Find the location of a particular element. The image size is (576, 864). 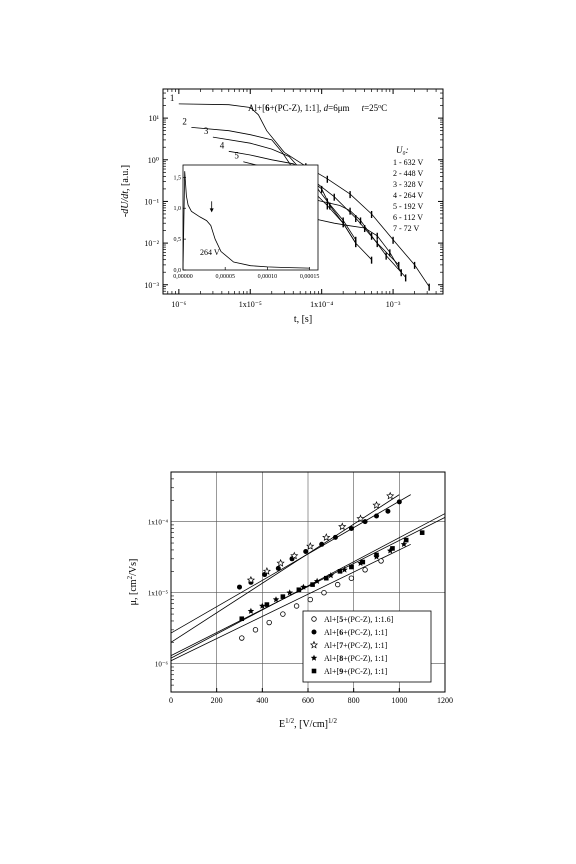

y-tick-label: 10⁰ is located at coordinates (153, 160).